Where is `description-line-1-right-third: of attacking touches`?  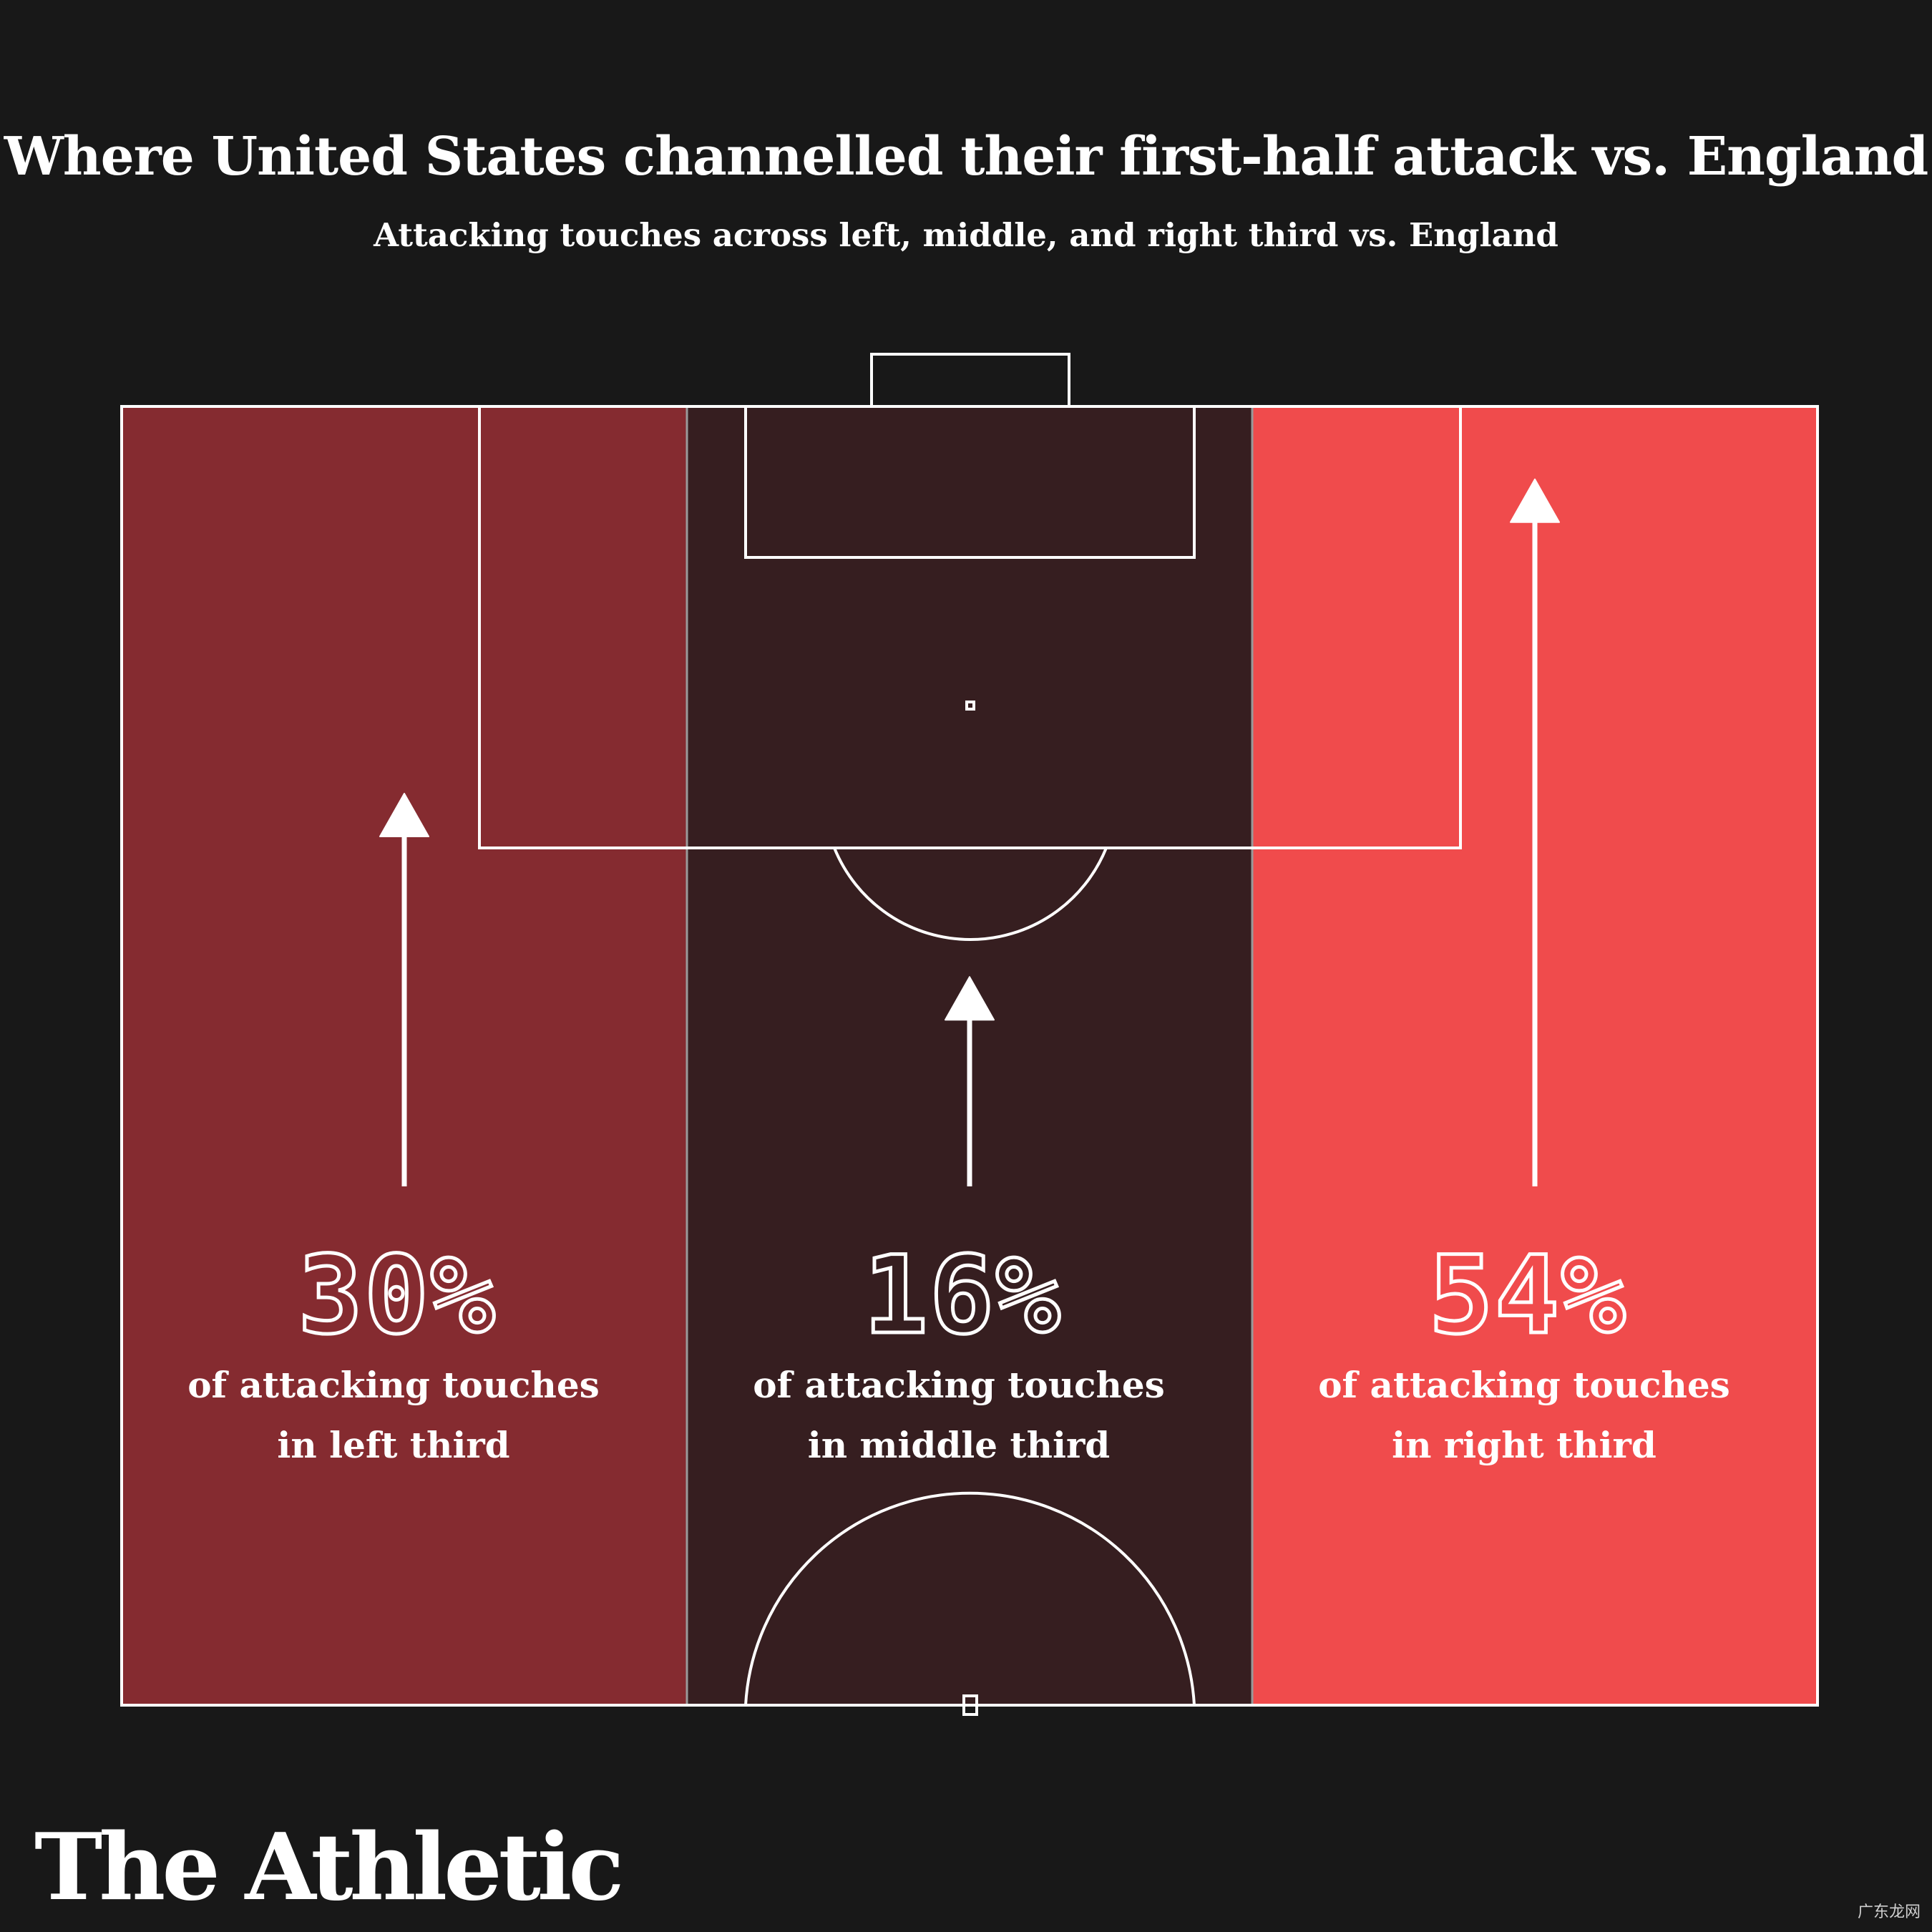 description-line-1-right-third: of attacking touches is located at coordinates (1524, 1385).